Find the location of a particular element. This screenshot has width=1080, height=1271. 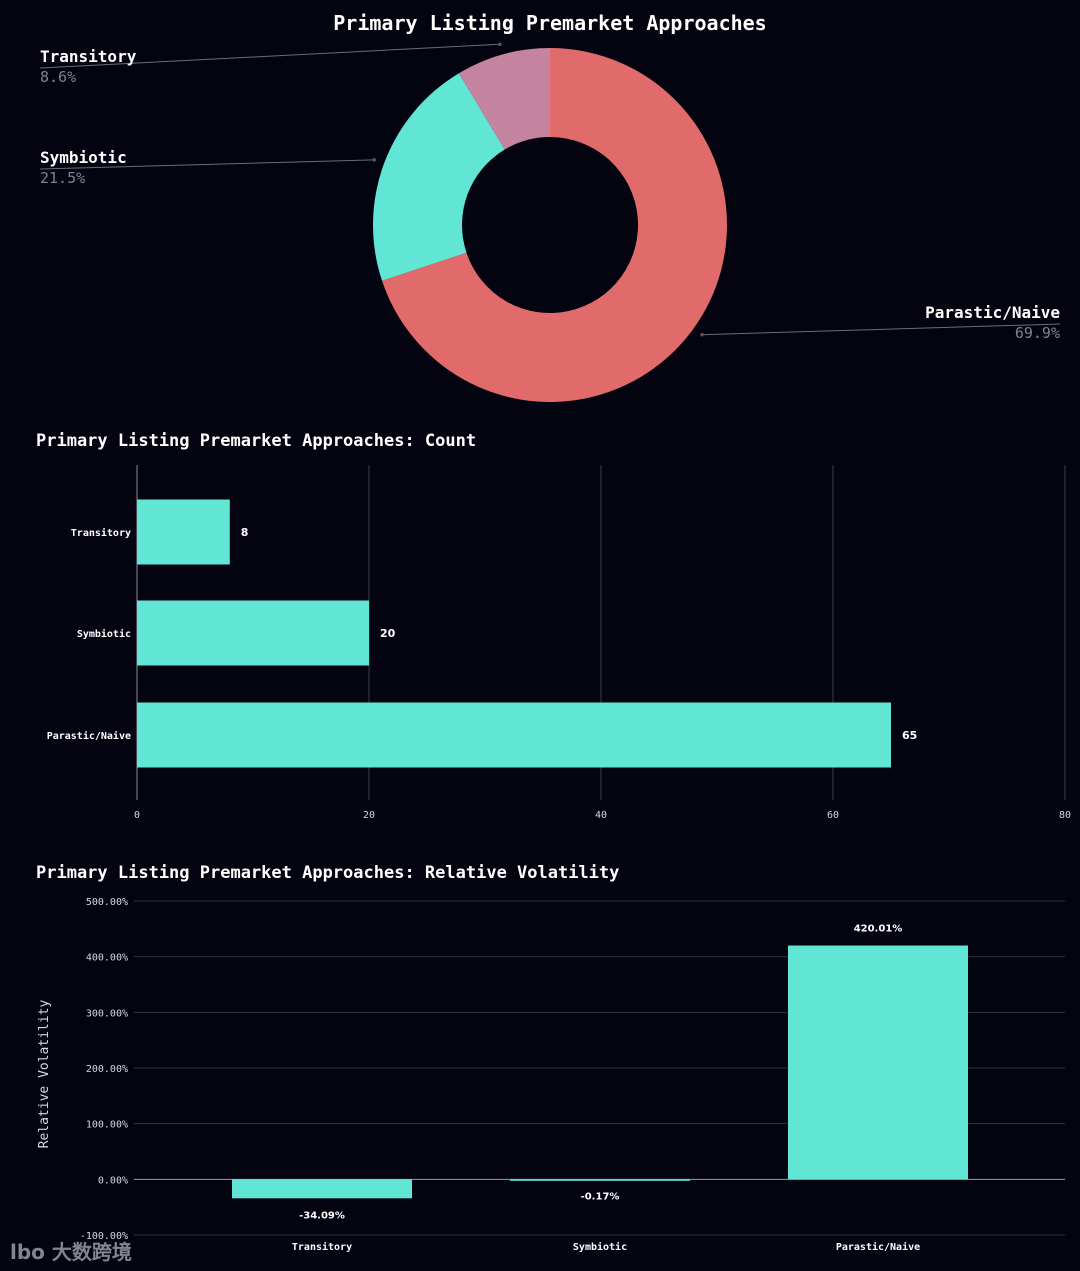

bar-value-label: 8 is located at coordinates (245, 532).